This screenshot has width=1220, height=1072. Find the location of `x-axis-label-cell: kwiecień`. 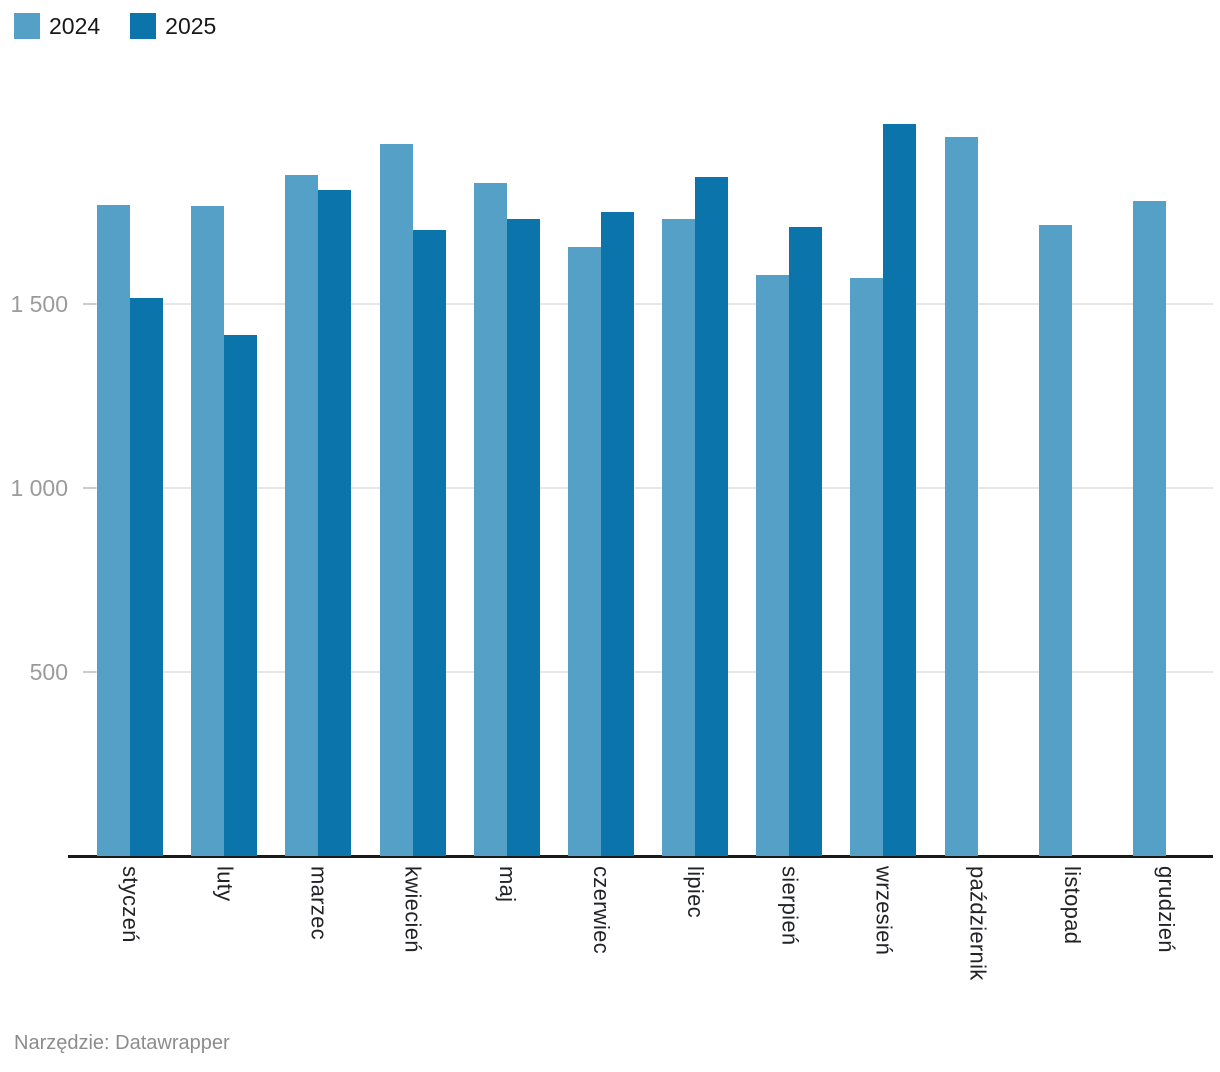

x-axis-label-cell: kwiecień is located at coordinates (413, 923).